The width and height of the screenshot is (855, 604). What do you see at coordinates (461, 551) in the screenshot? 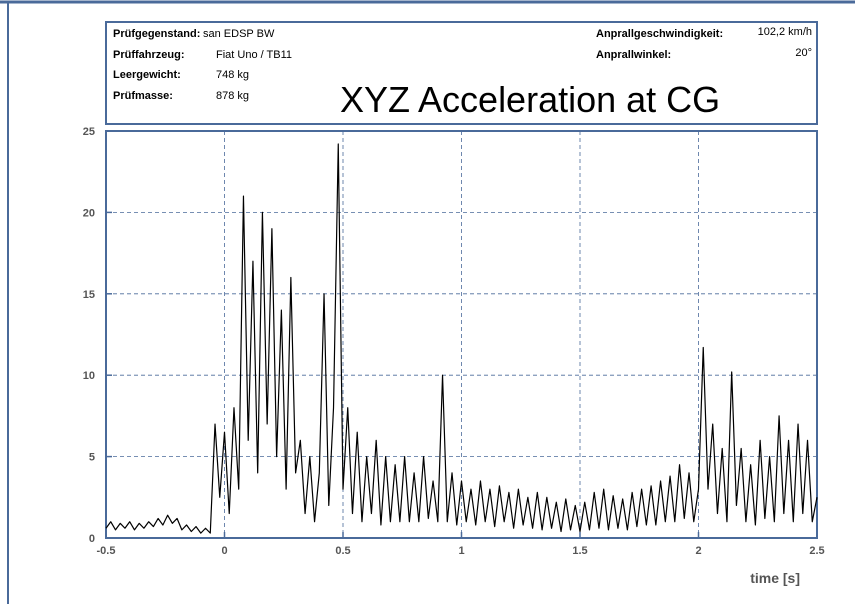
I see `x-tick-label: 1` at bounding box center [461, 551].